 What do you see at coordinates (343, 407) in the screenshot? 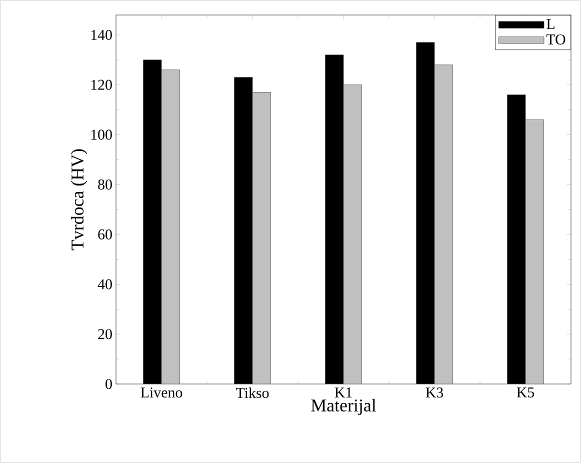
I see `x-axis-title: Materijal` at bounding box center [343, 407].